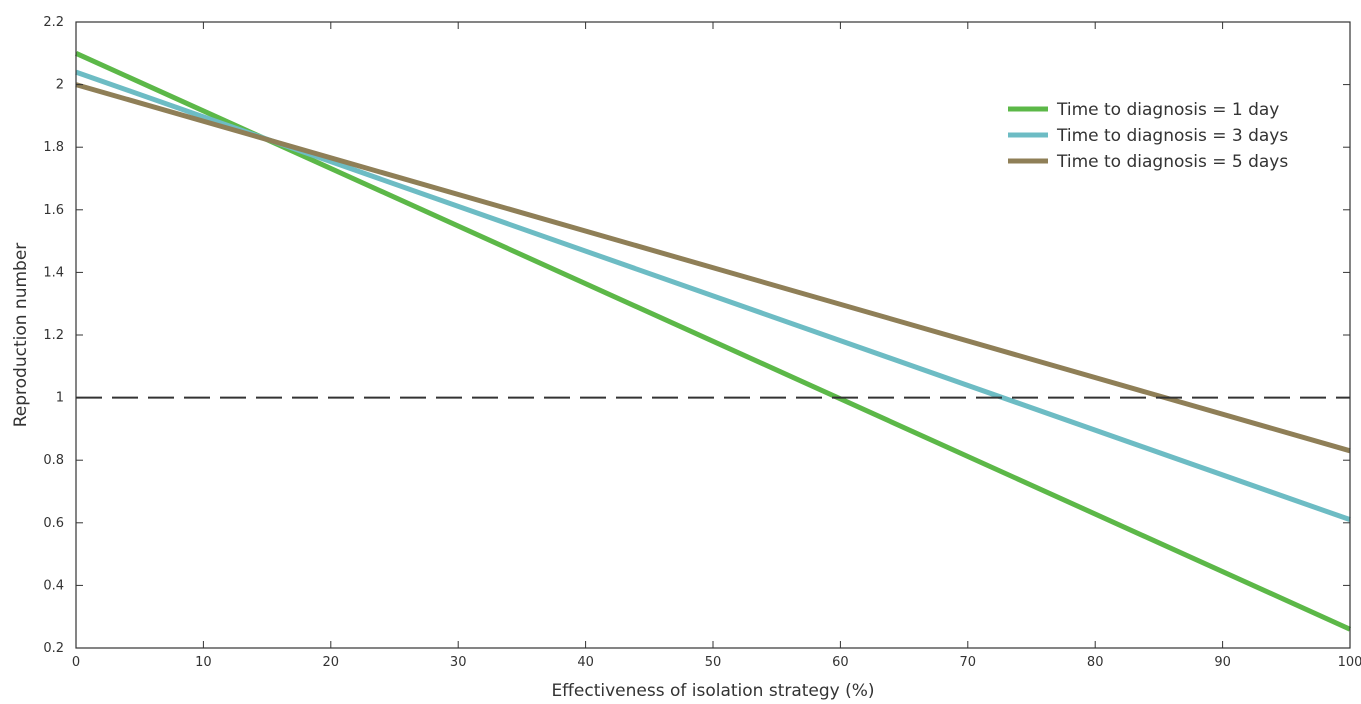 This screenshot has height=704, width=1361. I want to click on x-tick-label: 20, so click(331, 662).